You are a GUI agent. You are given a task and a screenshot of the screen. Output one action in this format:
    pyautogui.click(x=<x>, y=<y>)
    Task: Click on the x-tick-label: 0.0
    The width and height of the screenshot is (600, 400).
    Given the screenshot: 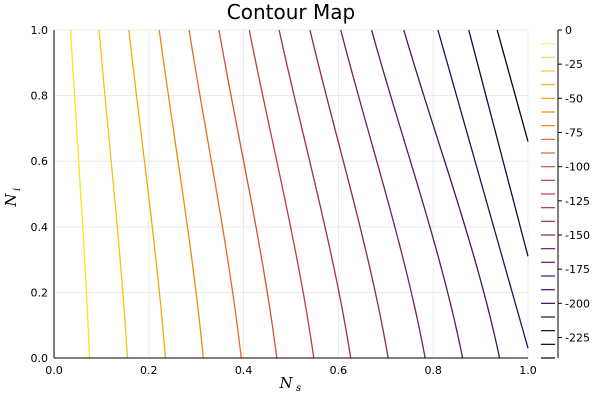 What is the action you would take?
    pyautogui.click(x=54, y=370)
    